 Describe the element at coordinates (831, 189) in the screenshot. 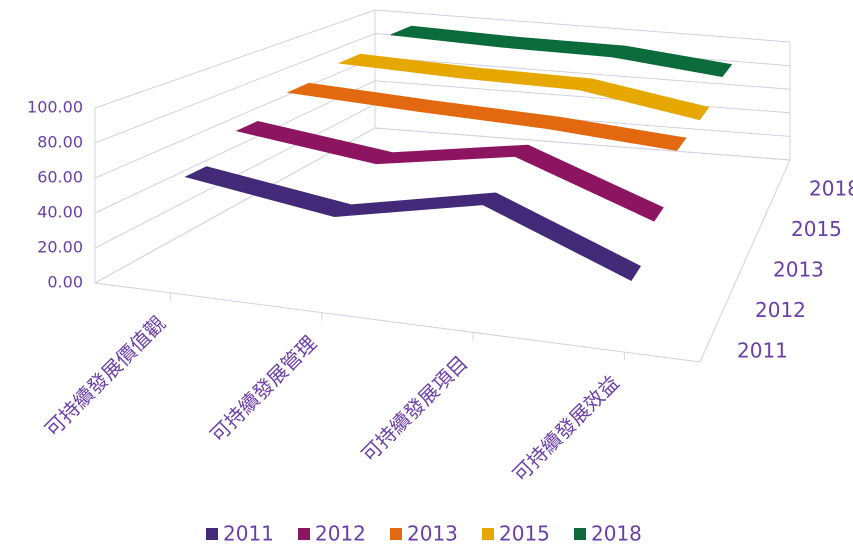

I see `depth-tick-label: 2018` at that location.